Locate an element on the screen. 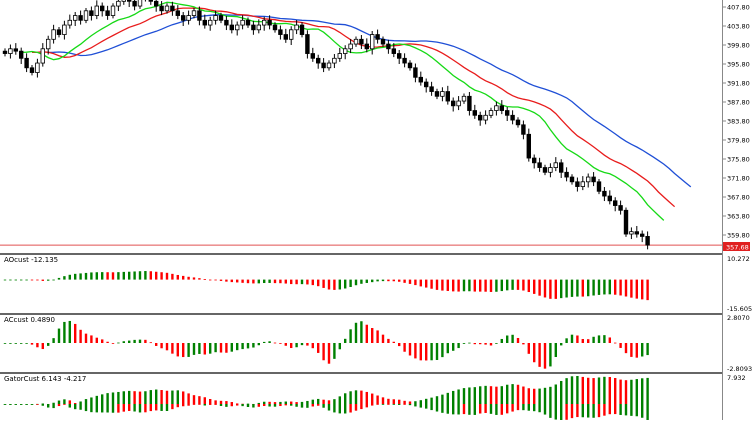 This screenshot has width=752, height=424. price-tick-label: 367.80 is located at coordinates (738, 198).